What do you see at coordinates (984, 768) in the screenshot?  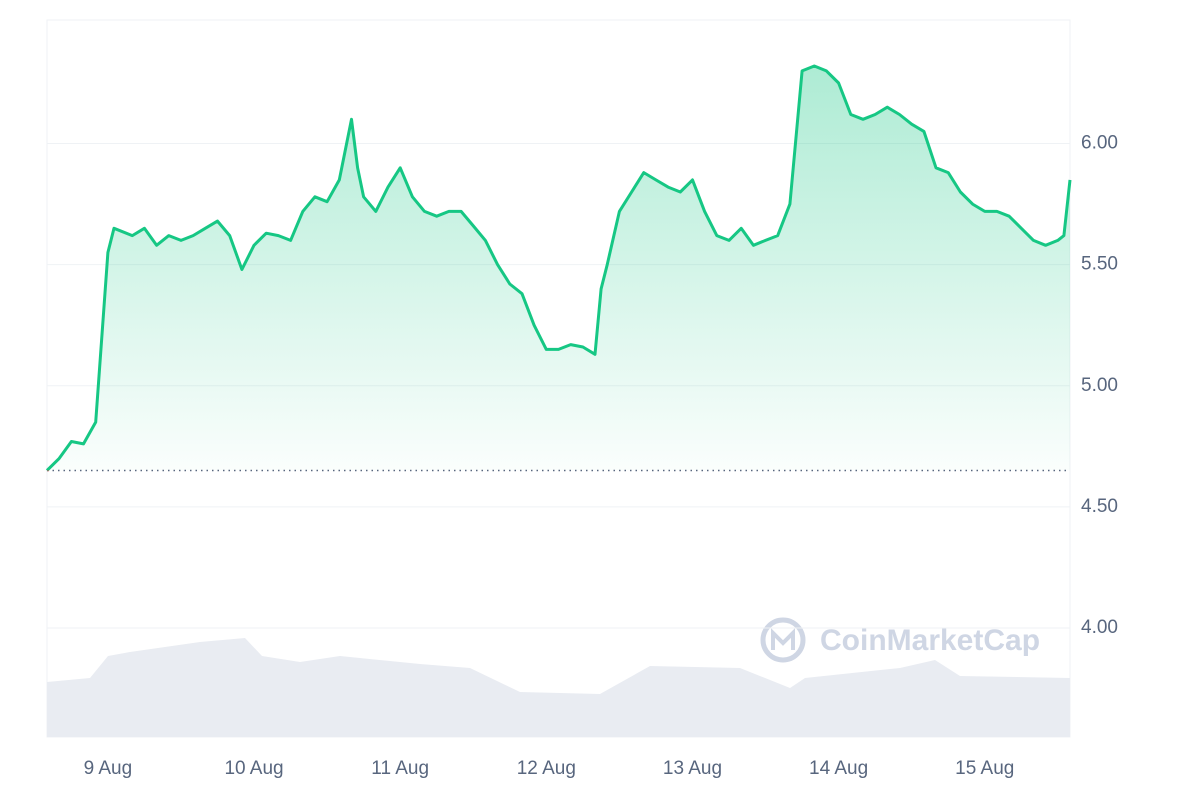 I see `x-tick-label: 15 Aug` at bounding box center [984, 768].